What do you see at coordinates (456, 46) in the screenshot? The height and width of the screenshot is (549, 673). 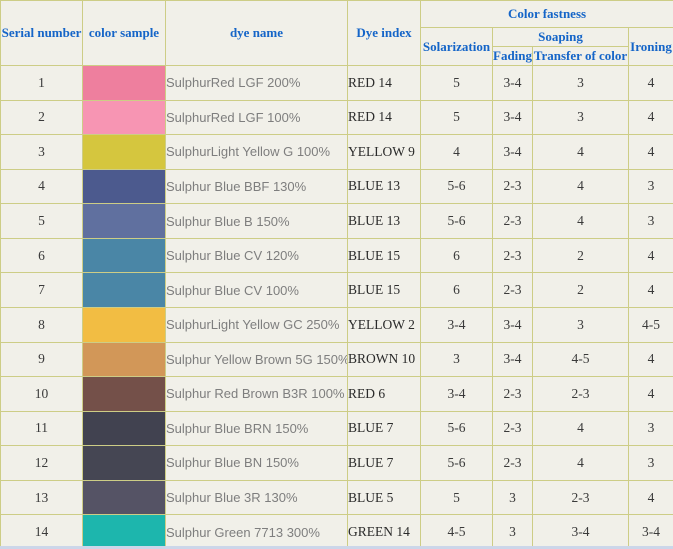 I see `header-solarization: Solarization` at bounding box center [456, 46].